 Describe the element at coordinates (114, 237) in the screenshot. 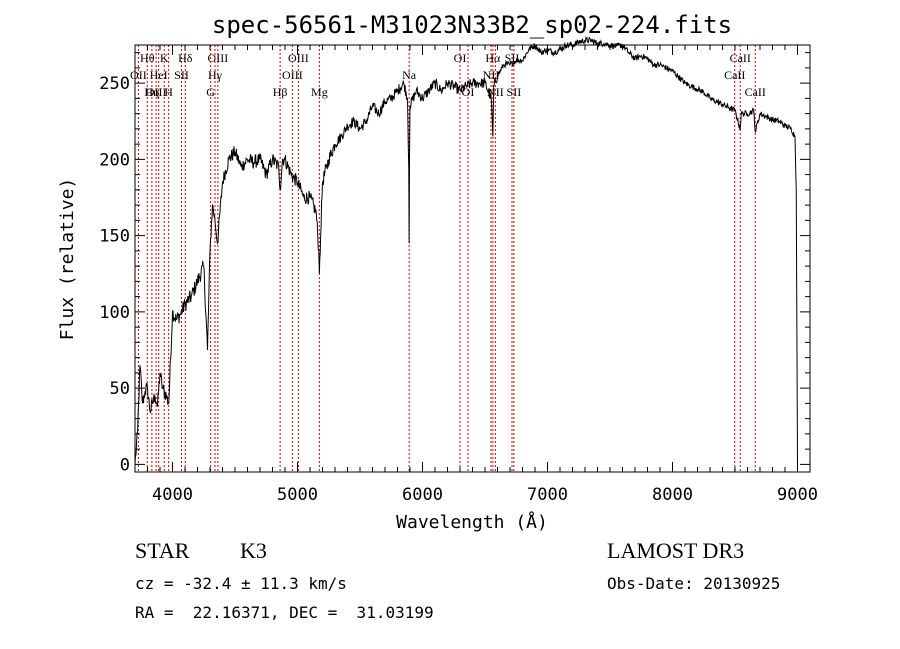

I see `y-tick-label: 150` at that location.